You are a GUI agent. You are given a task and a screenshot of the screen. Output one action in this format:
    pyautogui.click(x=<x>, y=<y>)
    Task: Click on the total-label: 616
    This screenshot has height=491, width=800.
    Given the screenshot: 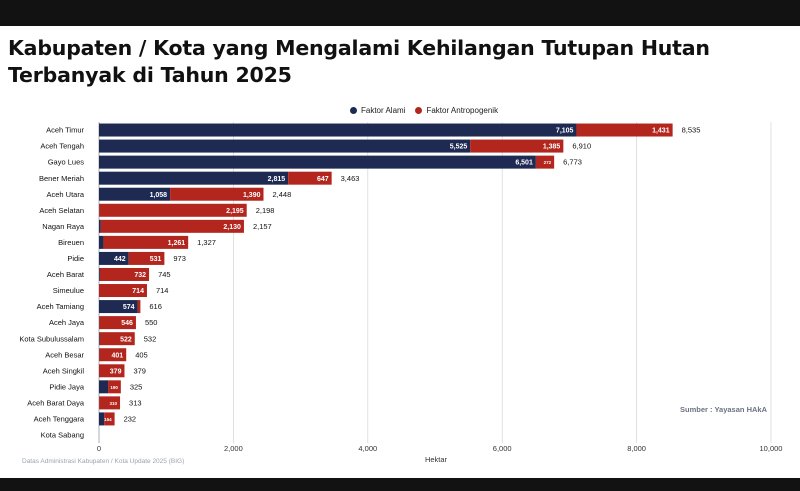 What is the action you would take?
    pyautogui.click(x=155, y=306)
    